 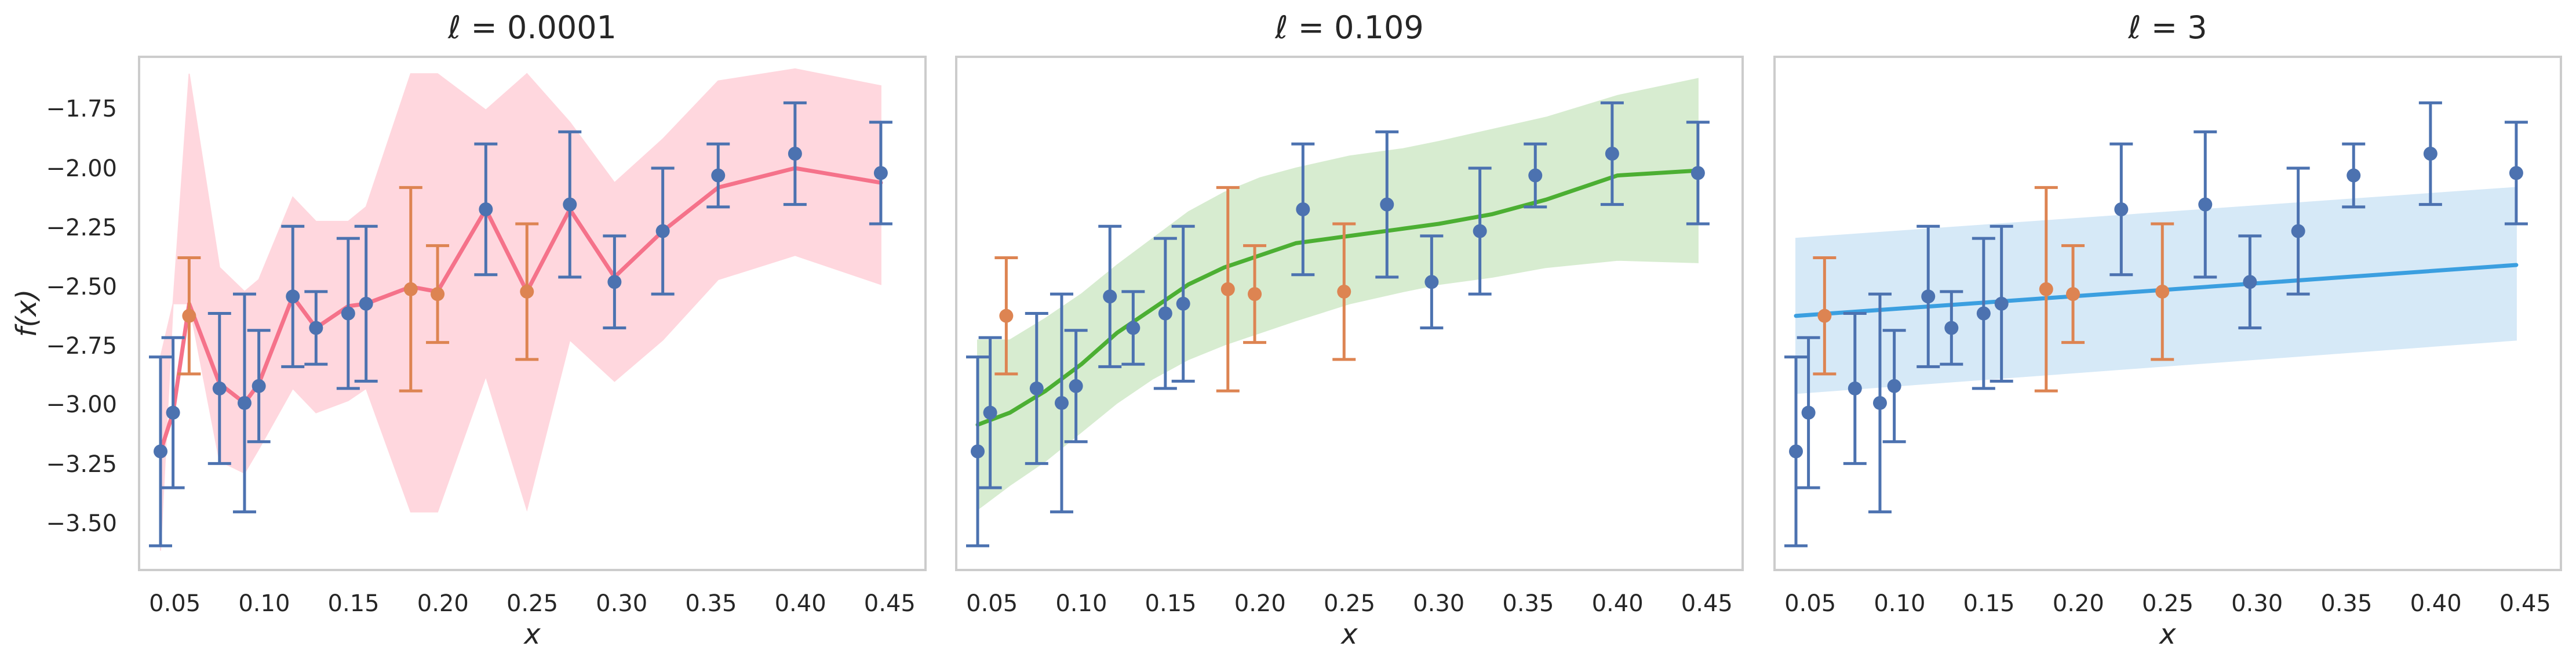 What do you see at coordinates (2346, 603) in the screenshot?
I see `x-tick-label: 0.35` at bounding box center [2346, 603].